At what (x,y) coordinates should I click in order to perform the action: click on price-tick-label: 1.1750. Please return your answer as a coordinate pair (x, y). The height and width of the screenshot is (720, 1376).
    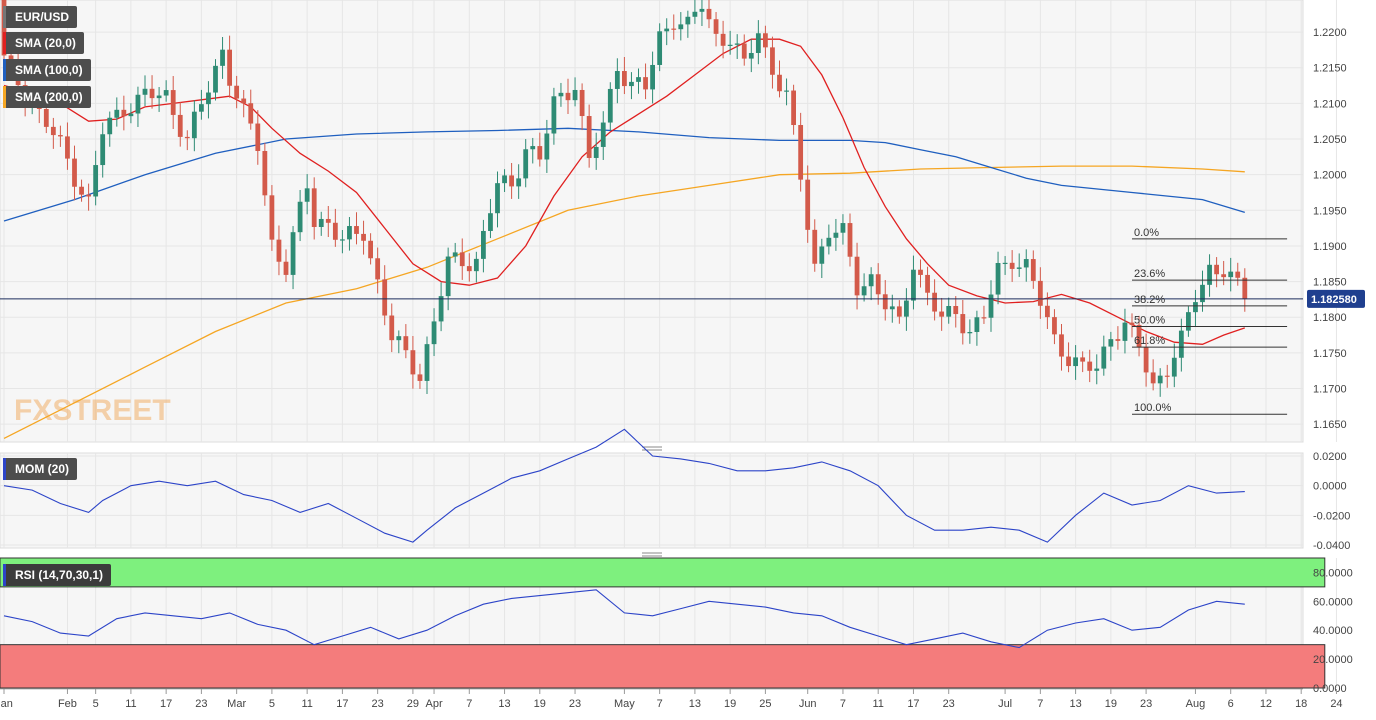
    Looking at the image, I should click on (1330, 354).